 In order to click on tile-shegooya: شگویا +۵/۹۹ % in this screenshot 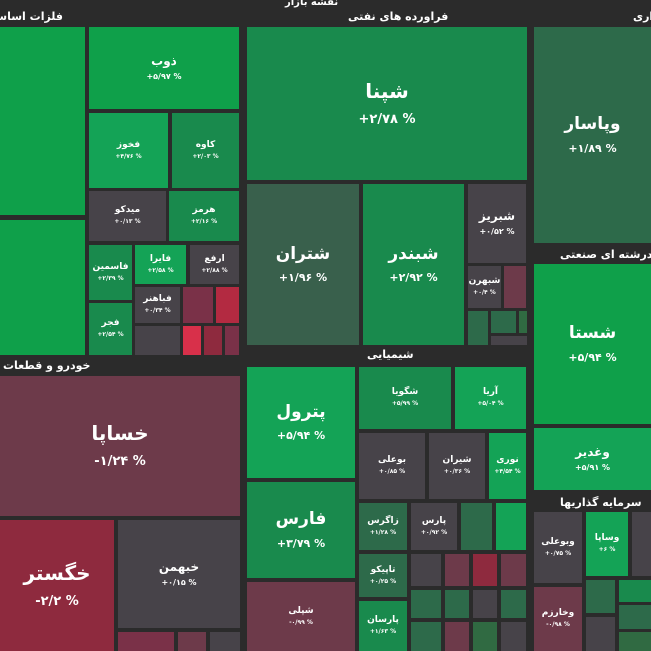, I will do `click(405, 398)`.